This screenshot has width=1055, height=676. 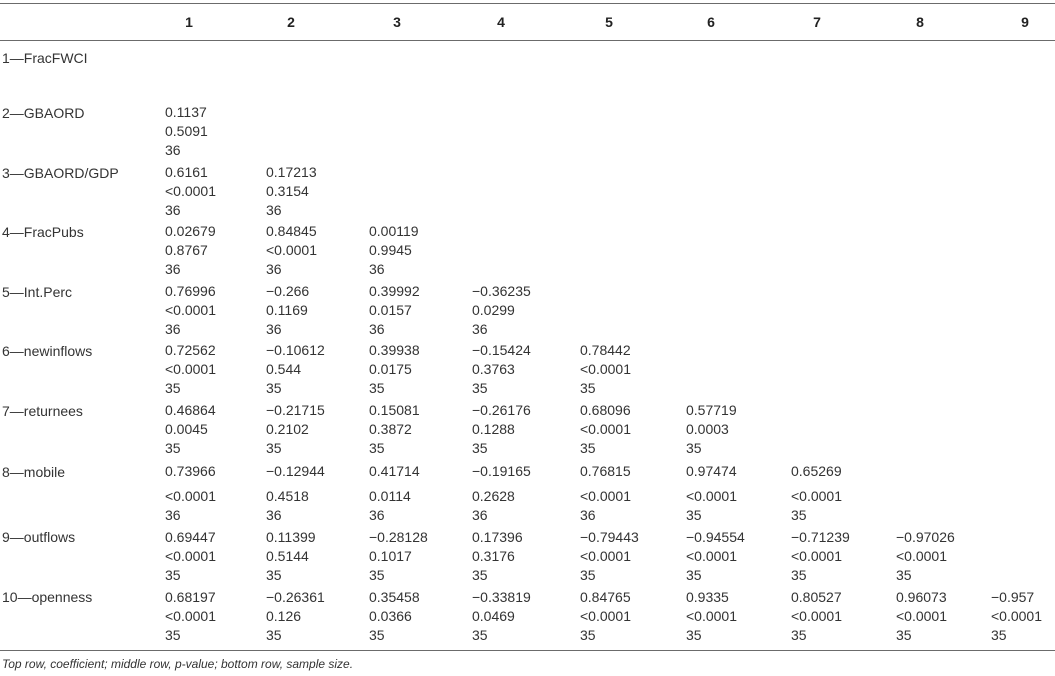 I want to click on table-cell: 0.97474 <0.0001 35, so click(x=736, y=493).